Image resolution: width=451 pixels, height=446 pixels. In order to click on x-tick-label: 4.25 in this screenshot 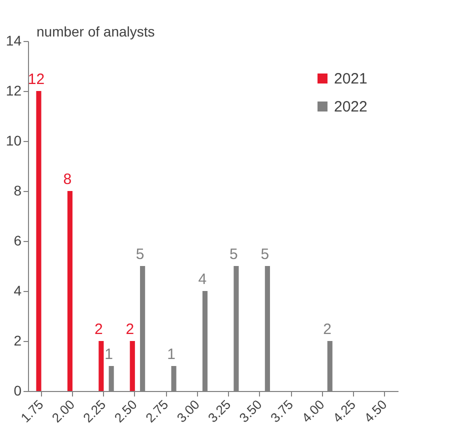, I will do `click(344, 411)`.